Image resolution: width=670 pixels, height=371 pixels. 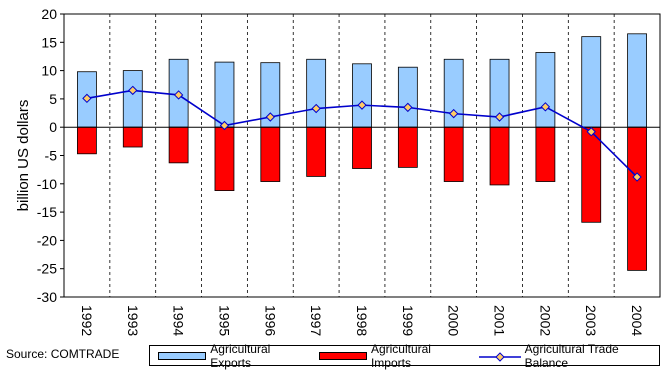 What do you see at coordinates (51, 156) in the screenshot?
I see `y-tick-label: -5` at bounding box center [51, 156].